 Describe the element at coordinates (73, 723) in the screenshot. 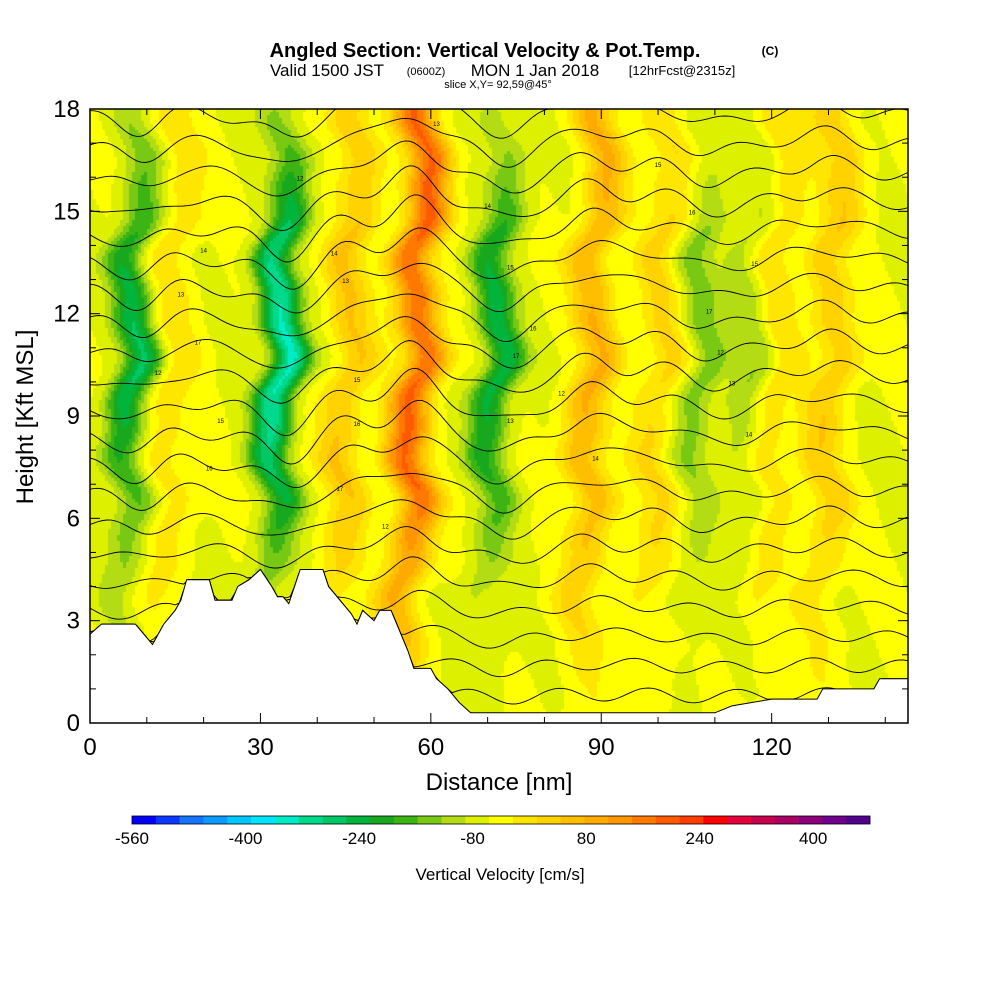

I see `y-tick-label: 0` at that location.